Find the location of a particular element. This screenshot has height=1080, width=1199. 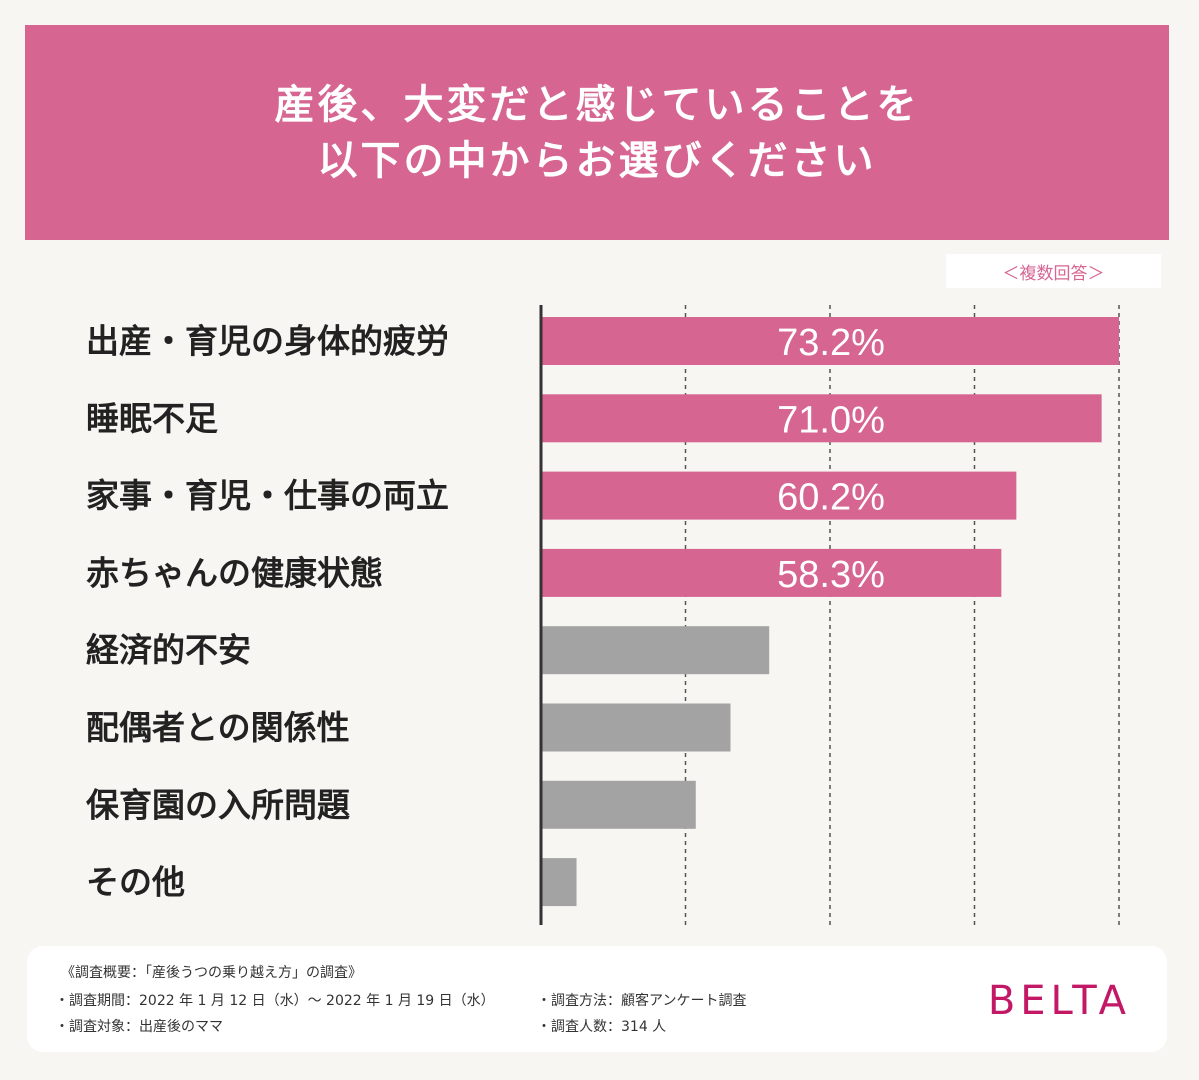

value-label: 73.2% is located at coordinates (831, 343).